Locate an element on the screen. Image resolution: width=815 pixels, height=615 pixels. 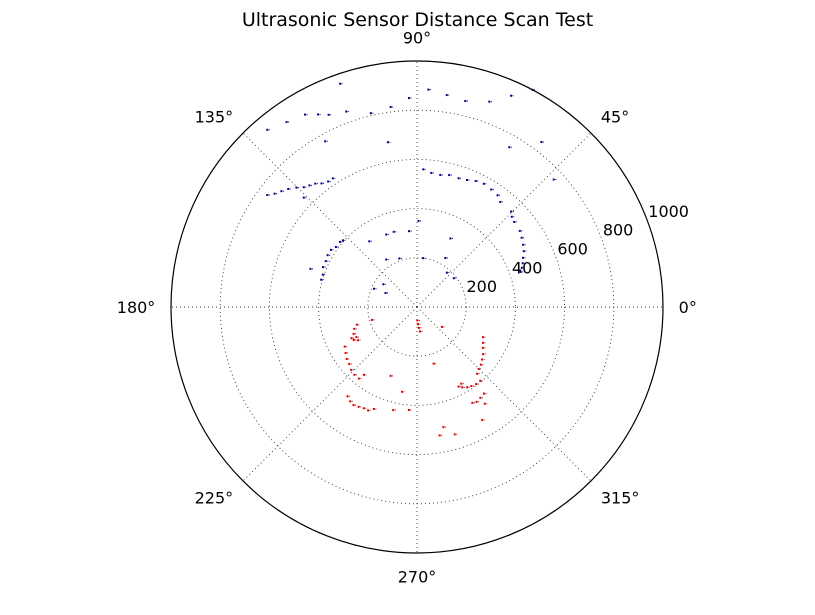
r-tick-label: 600 is located at coordinates (572, 249).